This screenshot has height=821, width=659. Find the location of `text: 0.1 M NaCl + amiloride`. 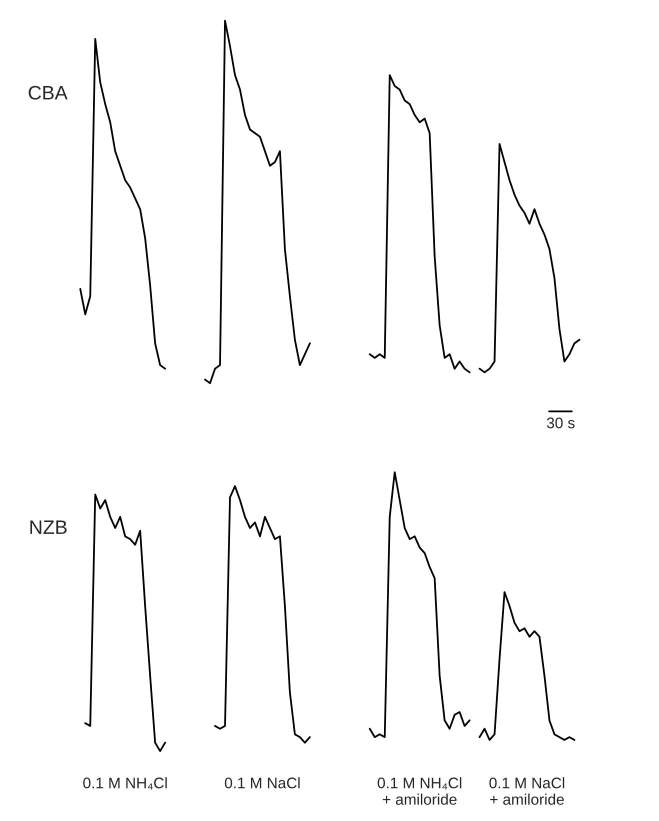

text: 0.1 M NaCl + amiloride is located at coordinates (526, 791).